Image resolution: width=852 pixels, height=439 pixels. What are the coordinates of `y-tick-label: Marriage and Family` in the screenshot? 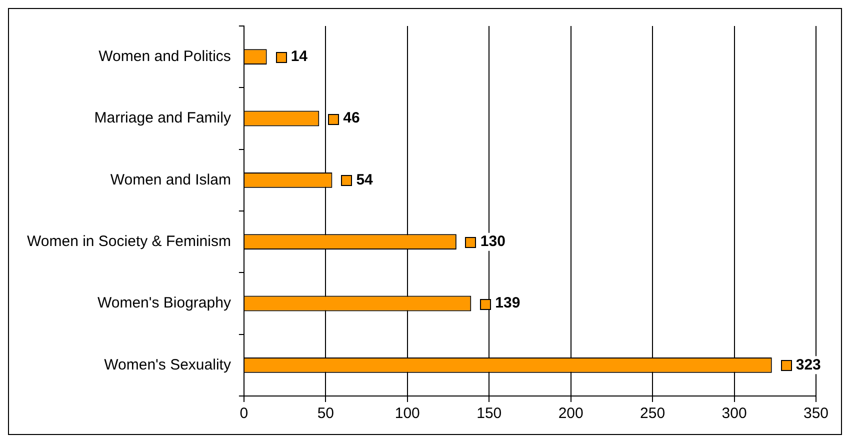 It's located at (163, 118).